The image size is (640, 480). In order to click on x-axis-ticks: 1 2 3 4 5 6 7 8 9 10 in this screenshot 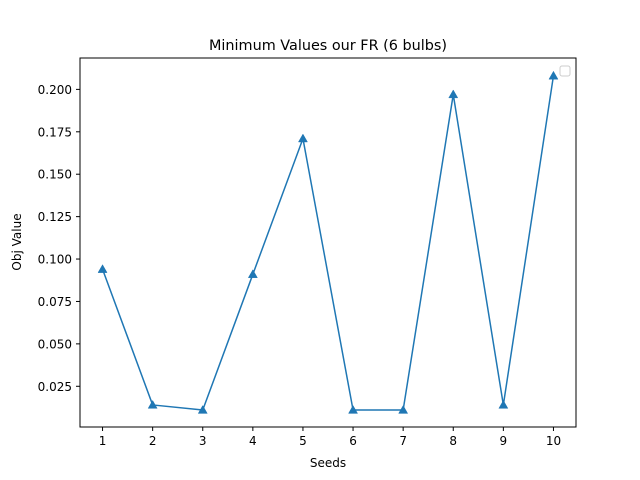, I will do `click(330, 437)`.